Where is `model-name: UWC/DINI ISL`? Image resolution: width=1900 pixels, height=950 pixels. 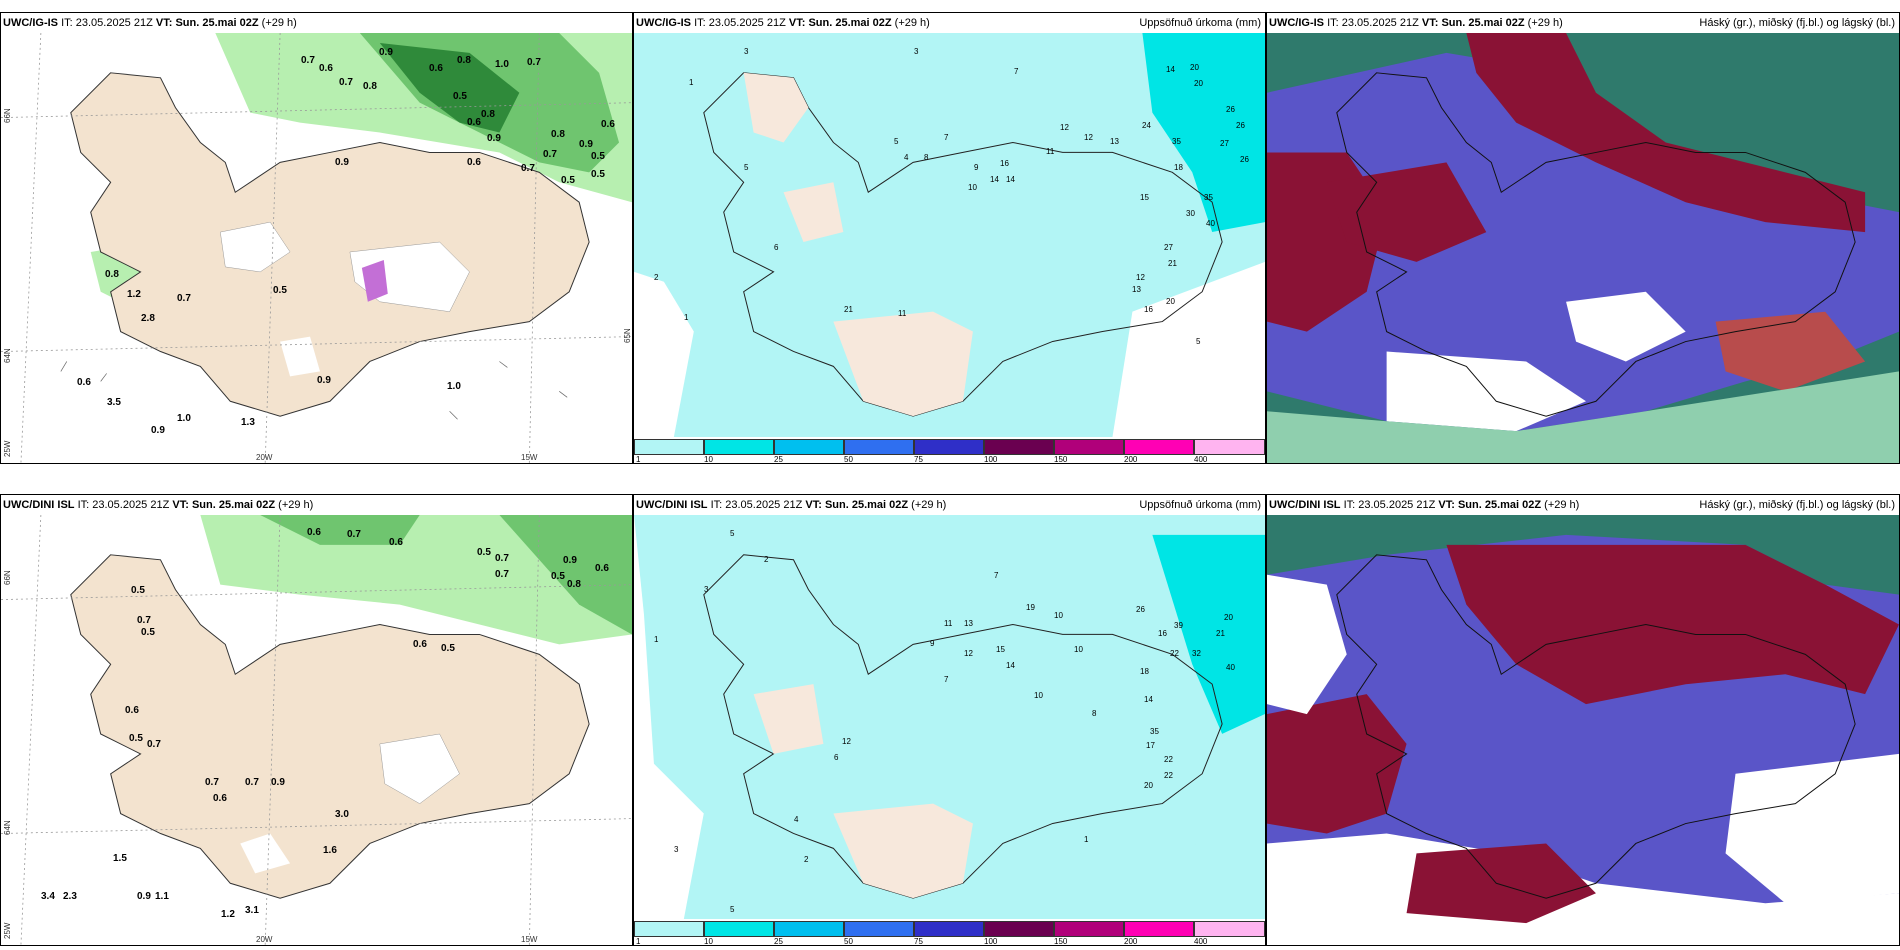 model-name: UWC/DINI ISL is located at coordinates (39, 505).